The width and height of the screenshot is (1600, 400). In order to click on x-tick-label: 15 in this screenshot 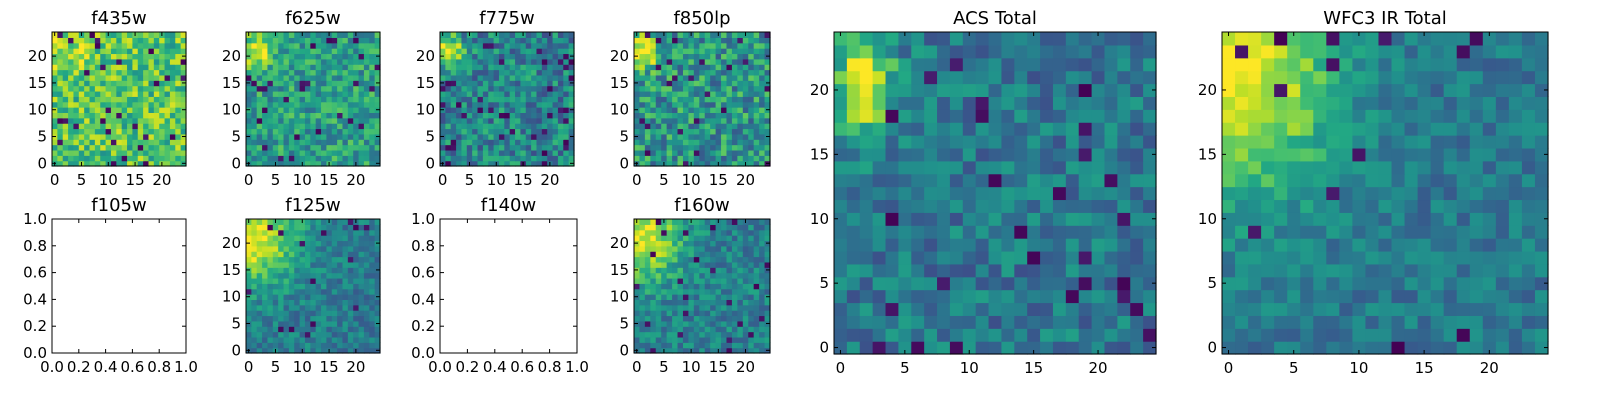, I will do `click(718, 367)`.